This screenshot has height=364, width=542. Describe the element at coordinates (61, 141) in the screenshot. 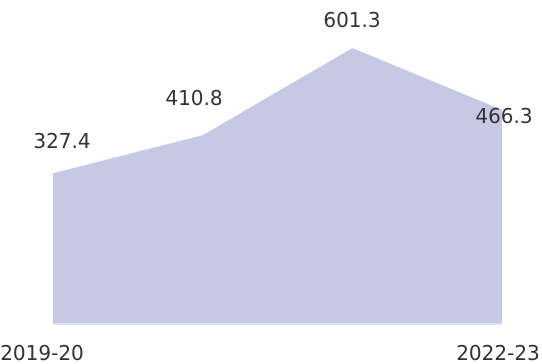

I see `data-label: 327.4` at that location.